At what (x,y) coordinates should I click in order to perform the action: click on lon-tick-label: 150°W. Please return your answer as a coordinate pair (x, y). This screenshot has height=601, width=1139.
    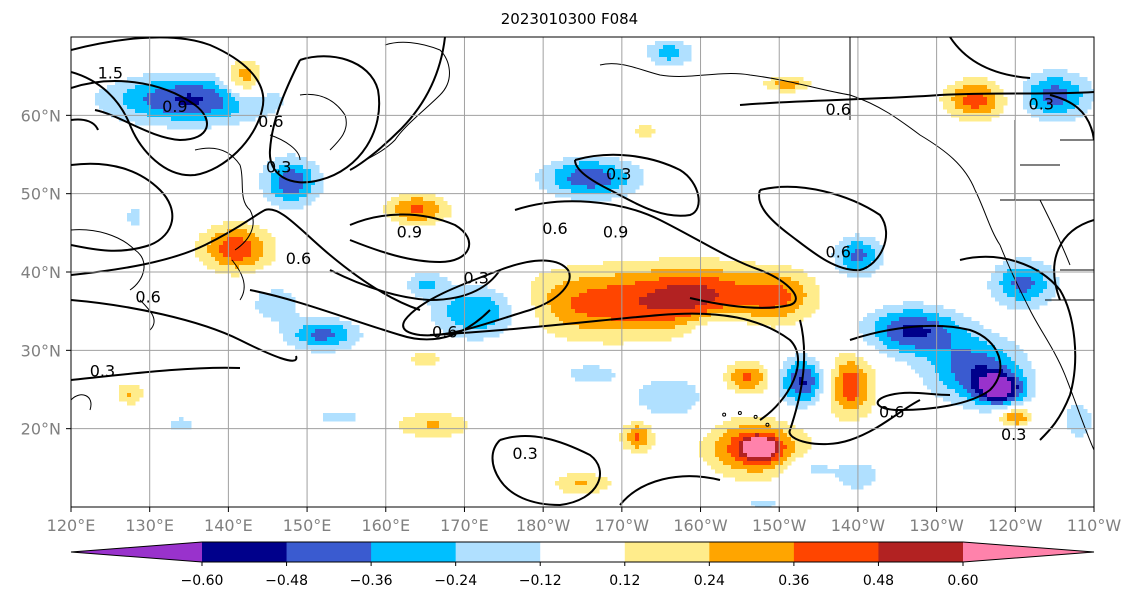
    Looking at the image, I should click on (779, 525).